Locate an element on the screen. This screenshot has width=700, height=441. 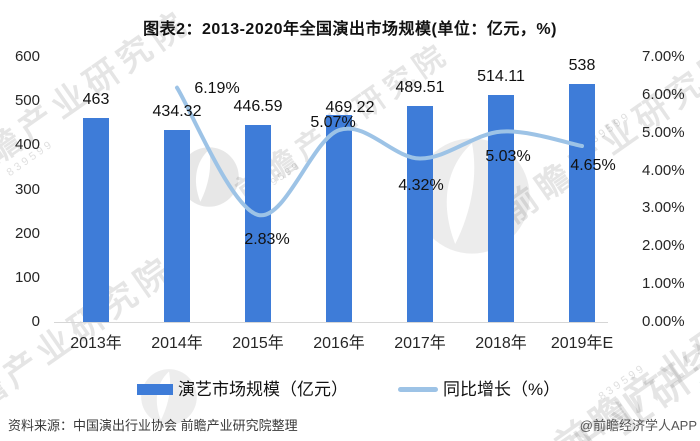
line-value-label: 4.65% is located at coordinates (593, 165).